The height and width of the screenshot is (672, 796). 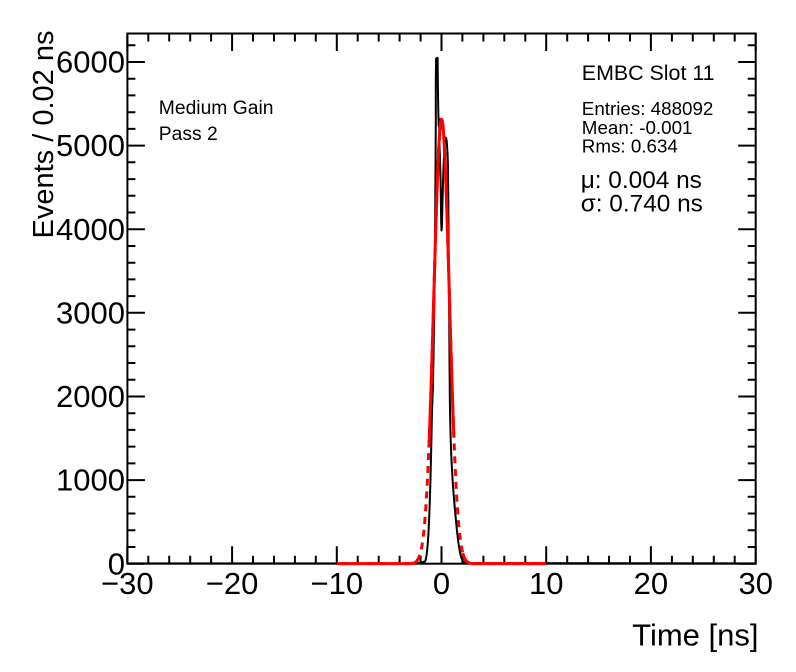 What do you see at coordinates (337, 583) in the screenshot?
I see `svg-text: −10` at bounding box center [337, 583].